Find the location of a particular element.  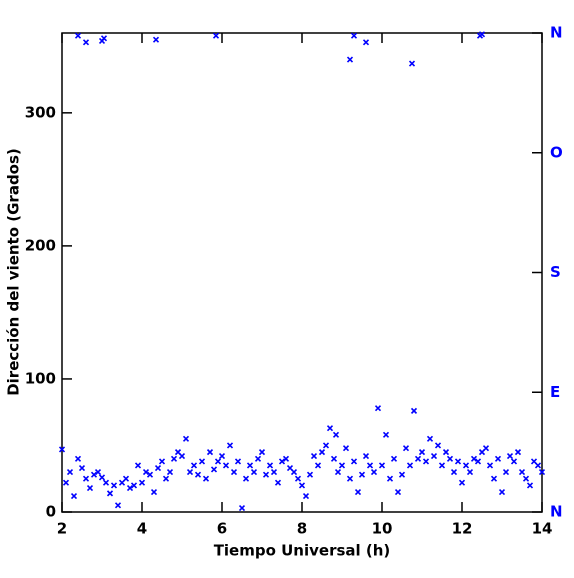

y2-tick-label: O is located at coordinates (556, 152).